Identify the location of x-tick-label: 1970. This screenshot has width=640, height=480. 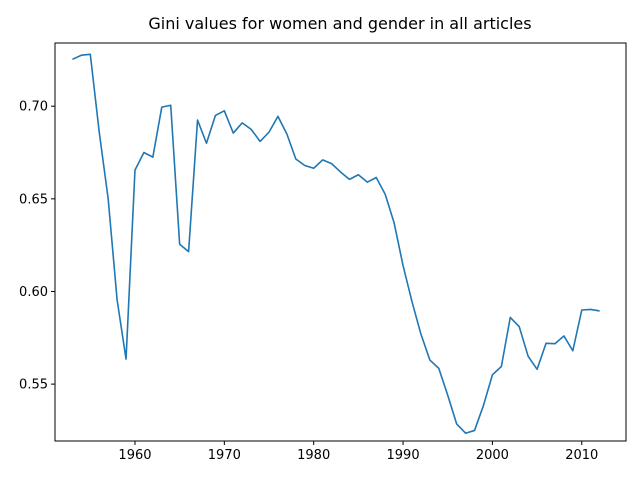
(224, 455).